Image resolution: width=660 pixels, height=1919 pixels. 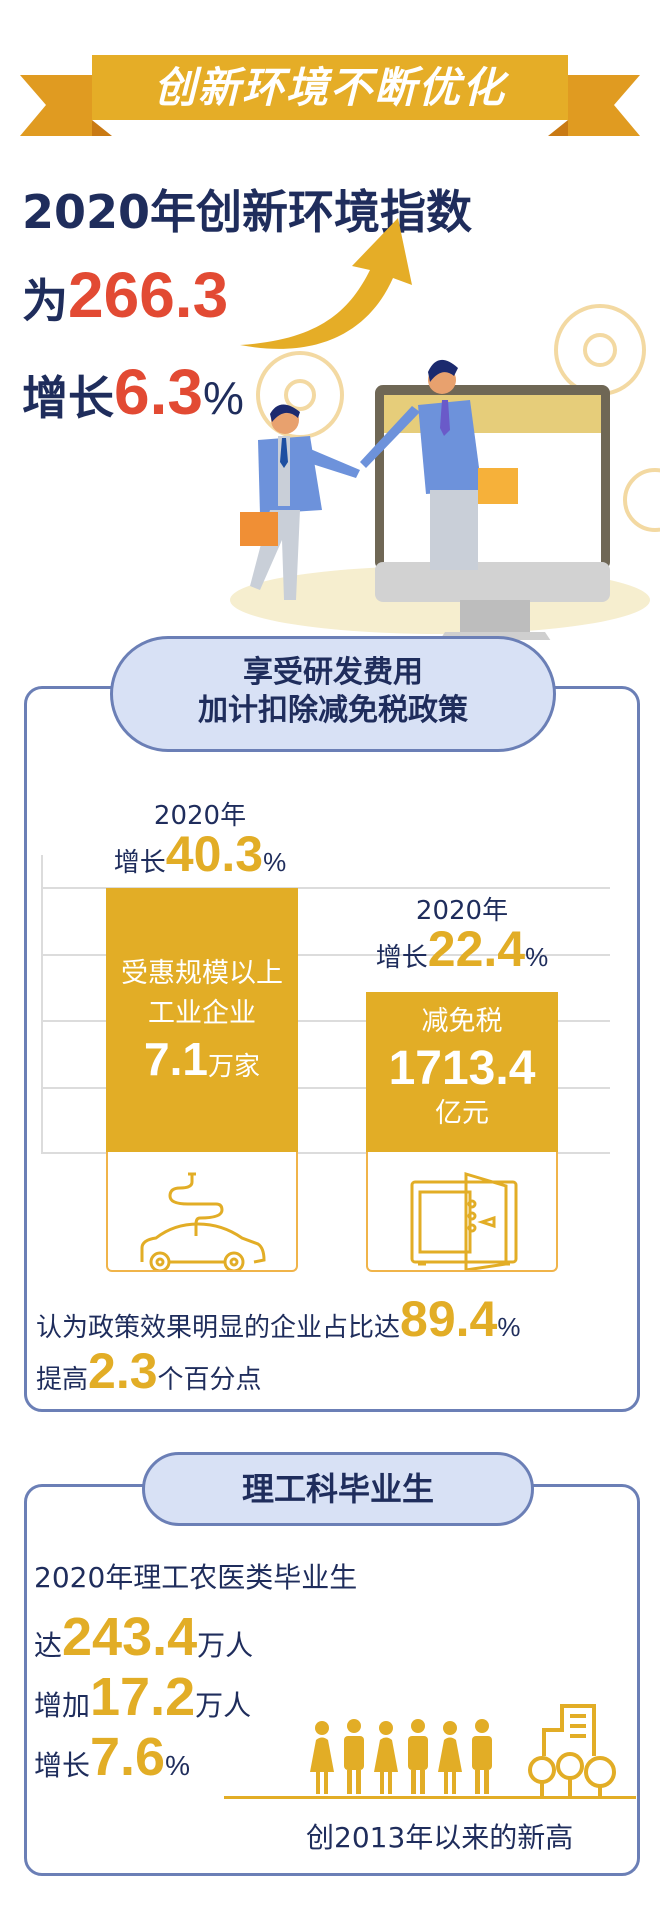 I want to click on headline-growth-value: 6.3, so click(x=158, y=392).